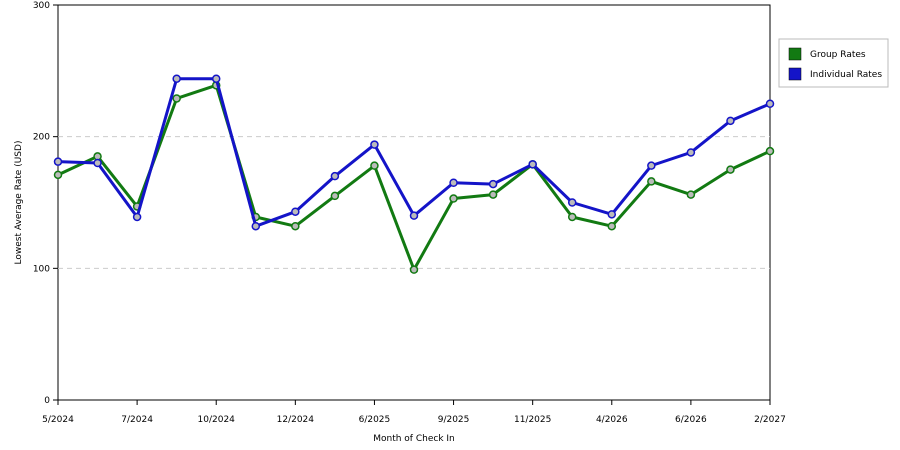 The width and height of the screenshot is (900, 450). I want to click on x-tick-label: 5/2024, so click(58, 420).